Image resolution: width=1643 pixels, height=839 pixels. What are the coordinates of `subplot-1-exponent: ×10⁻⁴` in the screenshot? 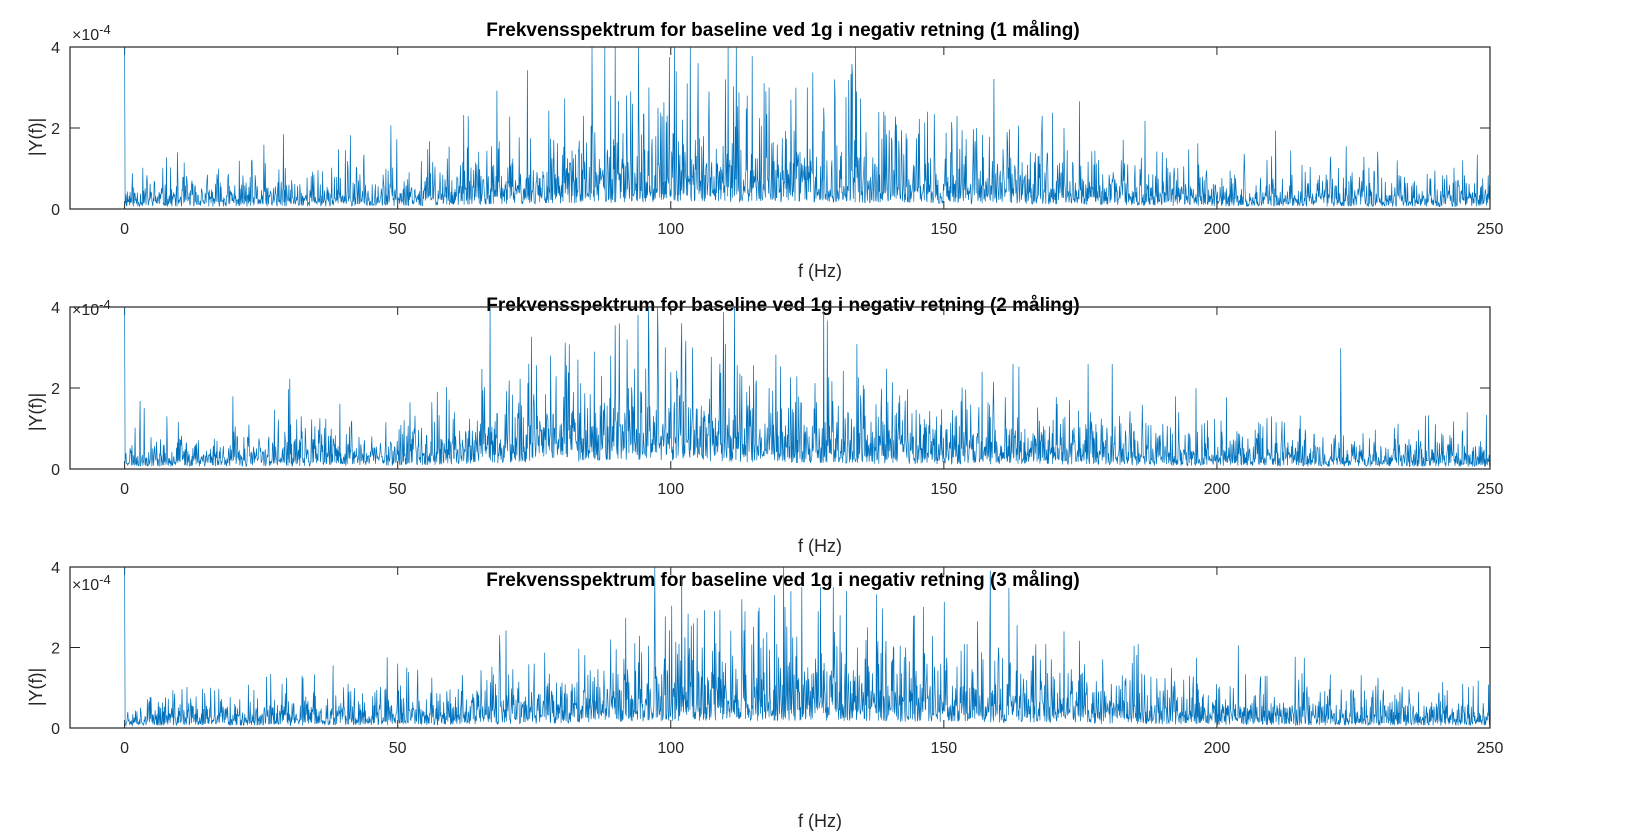 It's located at (91, 33).